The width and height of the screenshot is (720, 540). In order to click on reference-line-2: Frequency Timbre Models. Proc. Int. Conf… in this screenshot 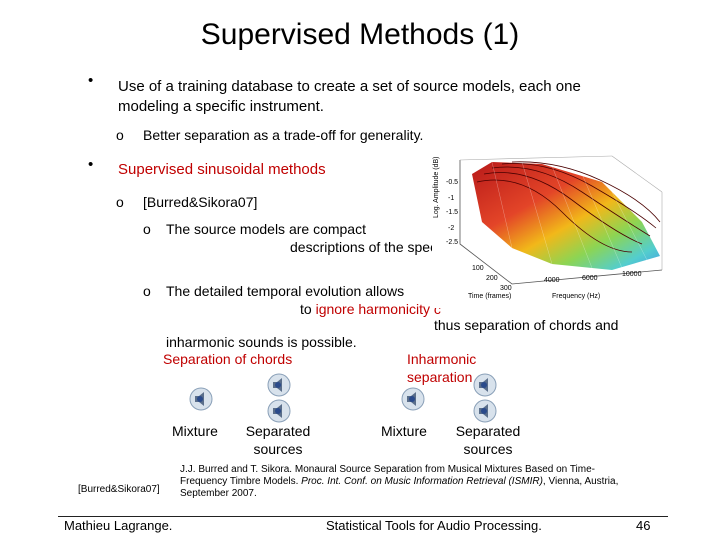, I will do `click(415, 482)`.